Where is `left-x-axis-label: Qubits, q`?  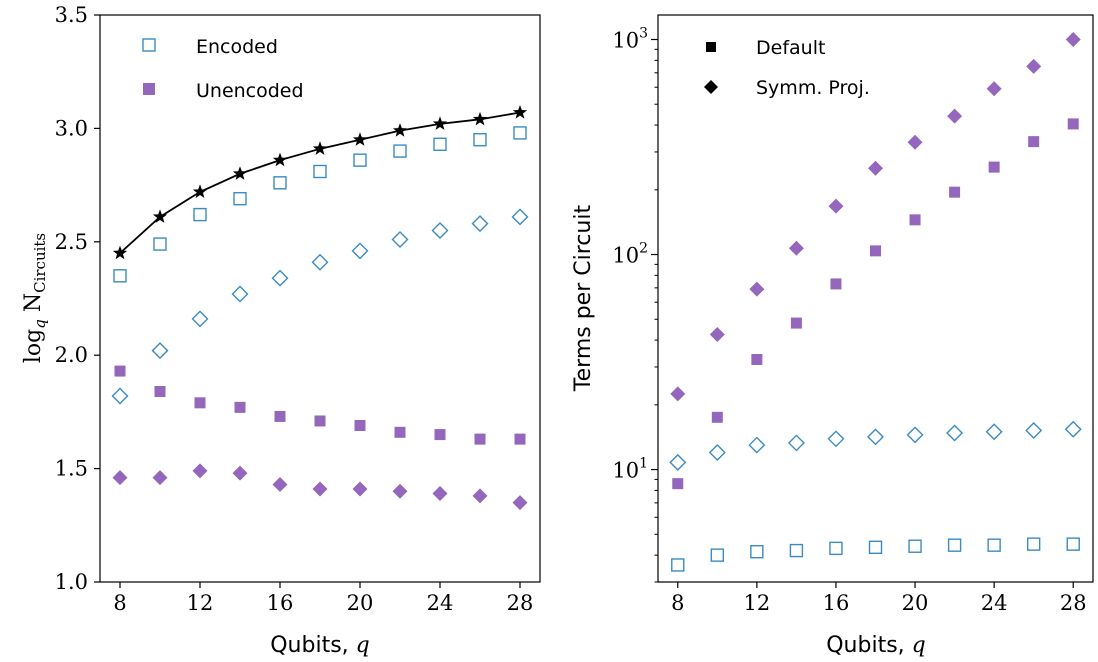
left-x-axis-label: Qubits, q is located at coordinates (320, 645).